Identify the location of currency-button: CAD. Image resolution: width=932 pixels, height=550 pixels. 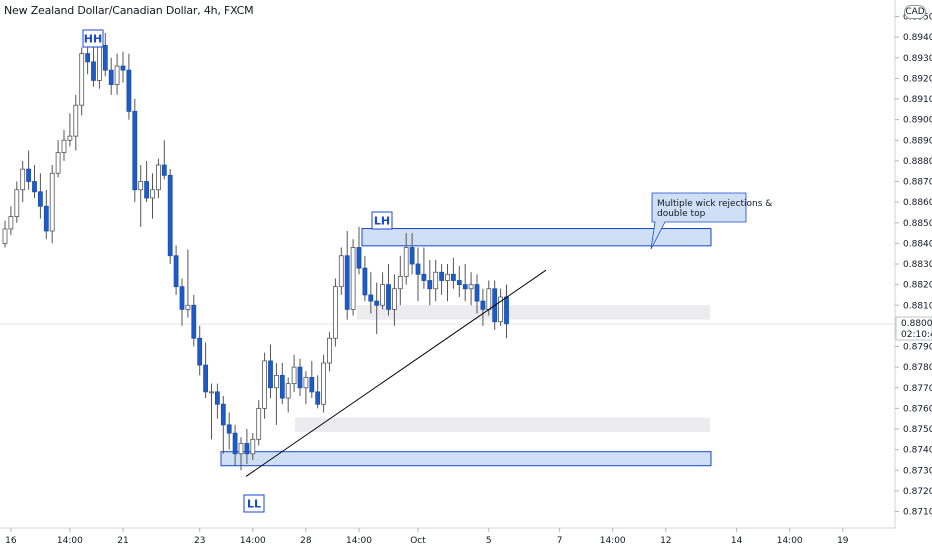
(915, 12).